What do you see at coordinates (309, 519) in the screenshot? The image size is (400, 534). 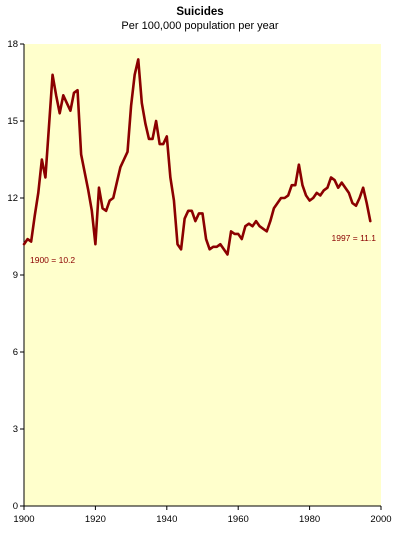 I see `x-tick-label: 1980` at bounding box center [309, 519].